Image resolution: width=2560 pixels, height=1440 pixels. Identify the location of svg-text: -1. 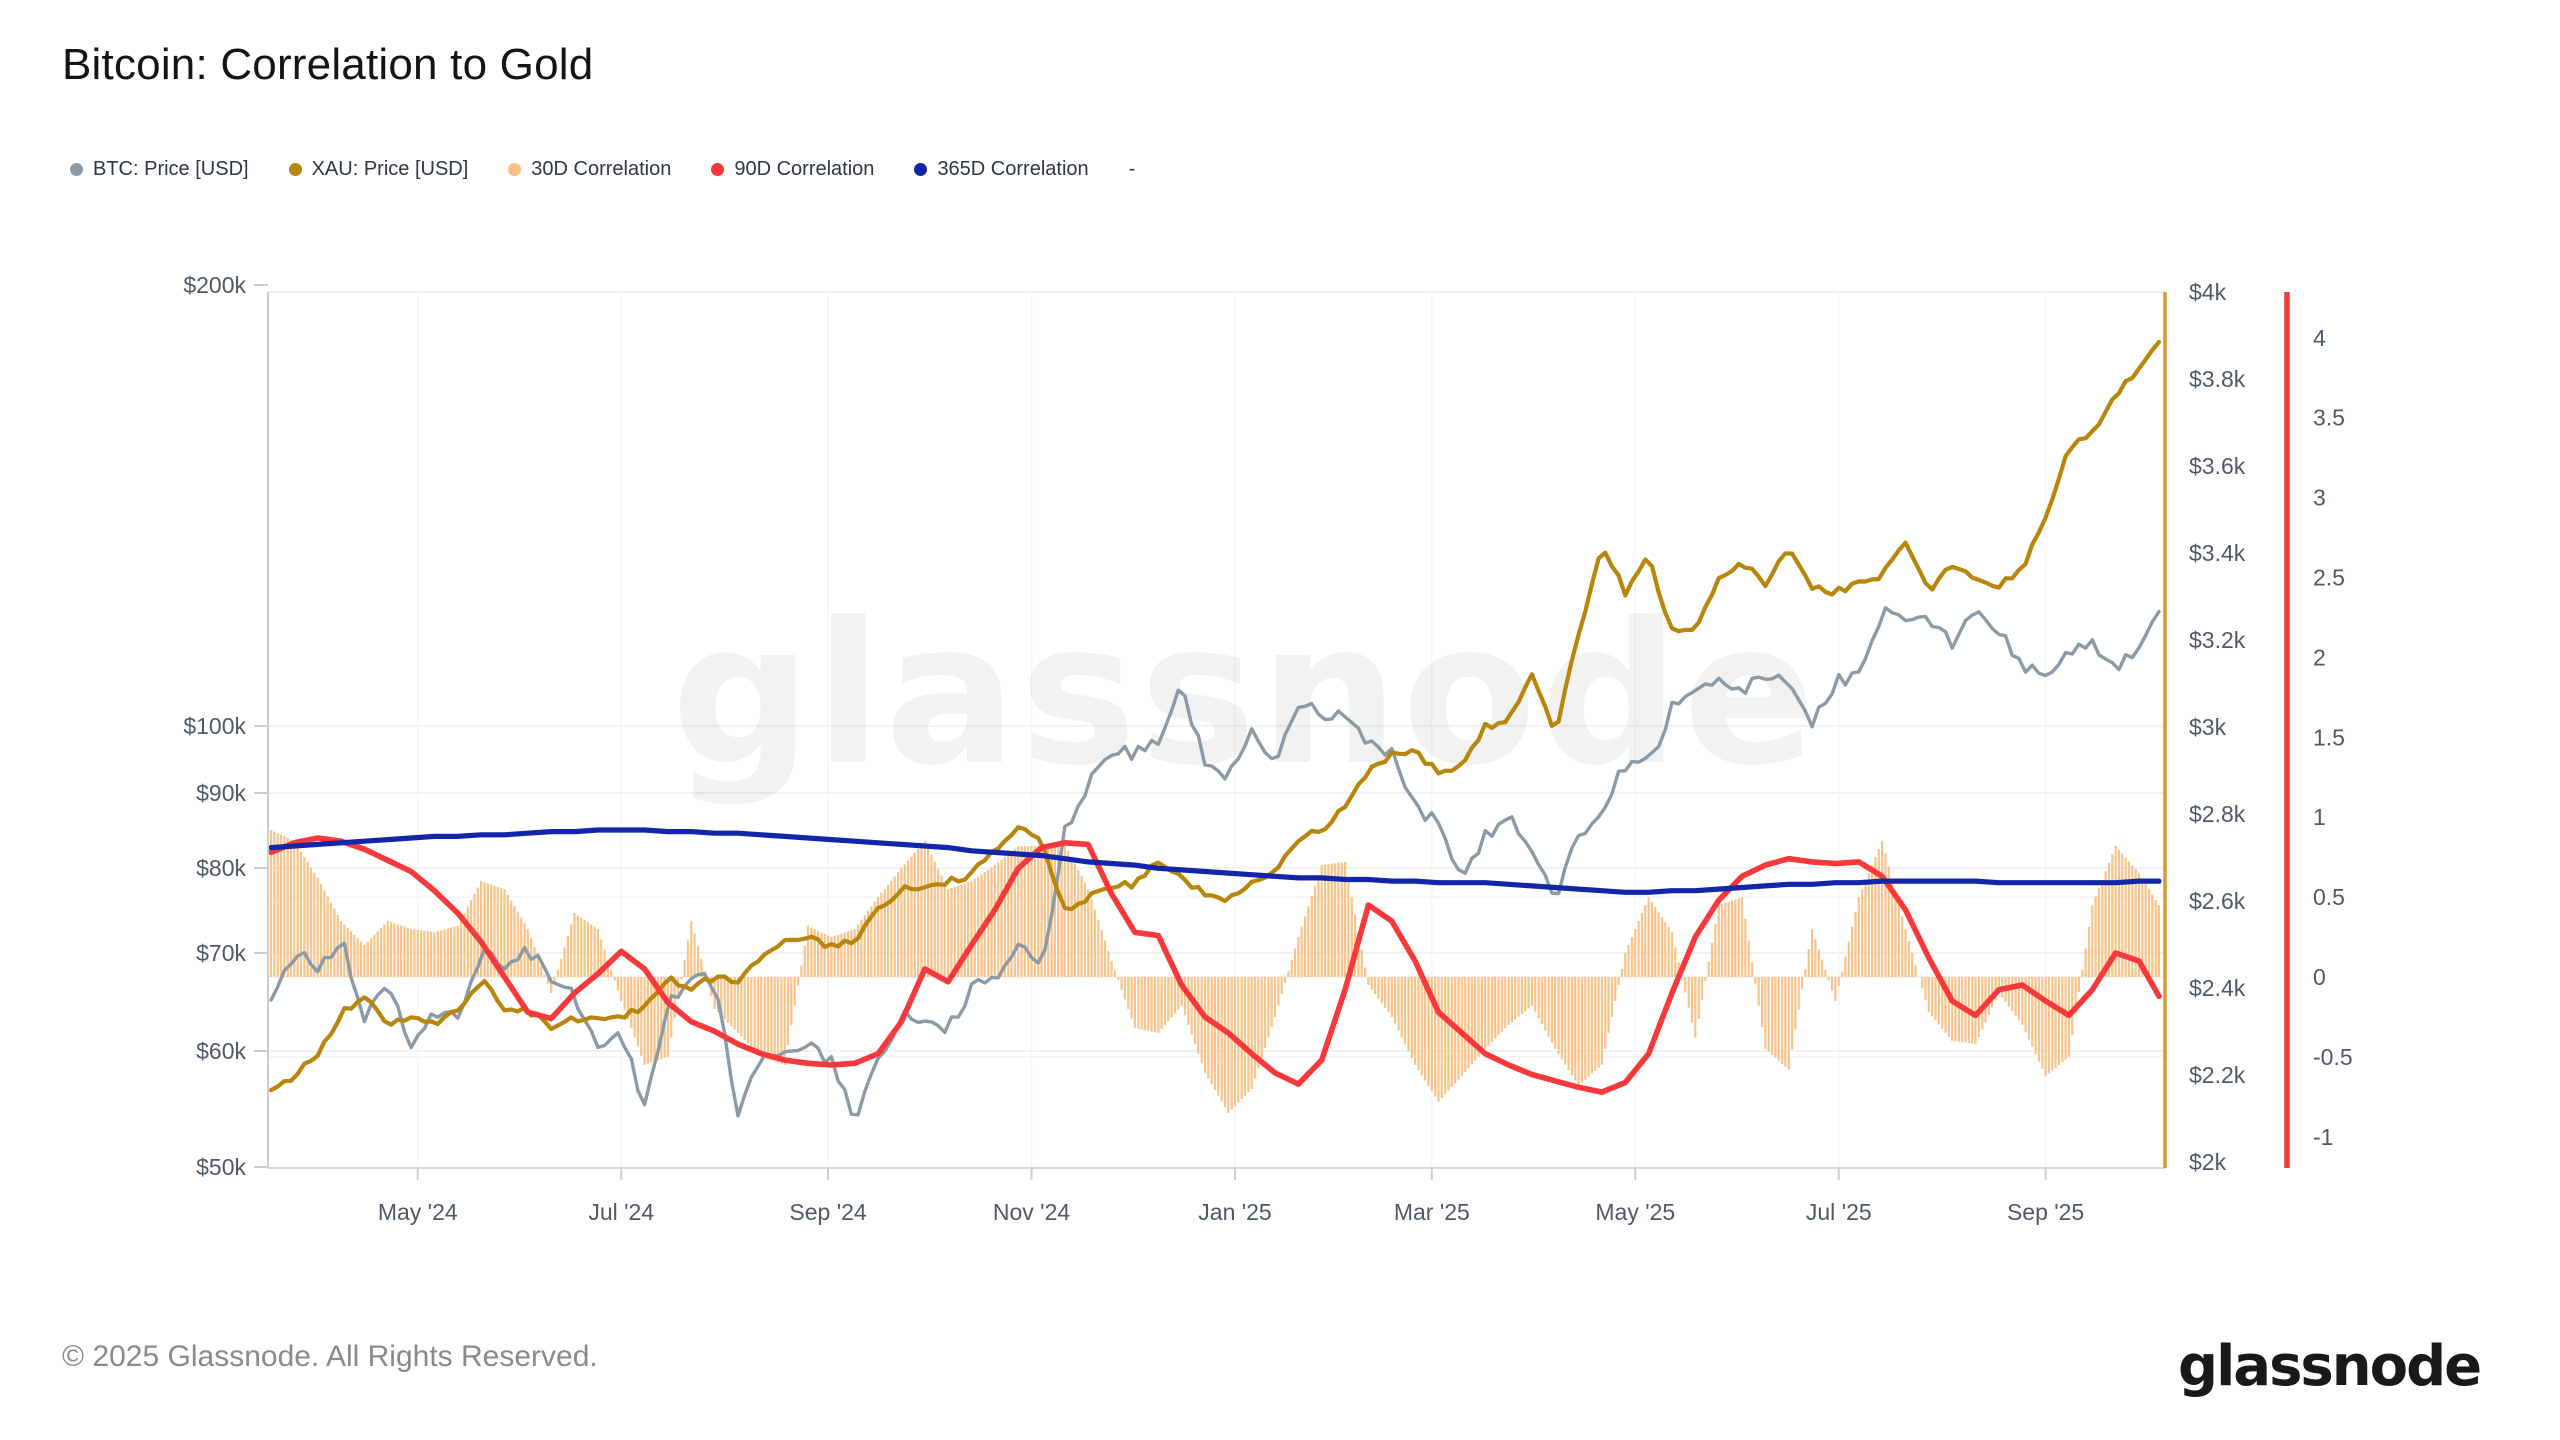
(2323, 1137).